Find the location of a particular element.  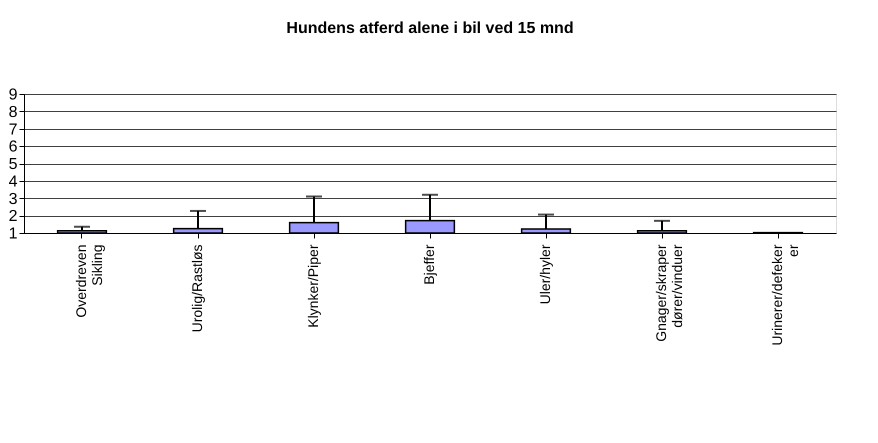

x-tick-label: Urolig/Rastløs is located at coordinates (197, 288).